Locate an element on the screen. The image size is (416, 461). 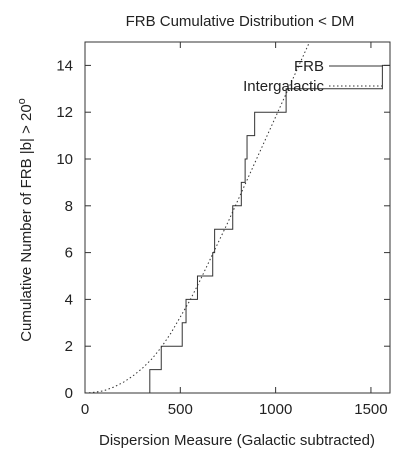
y-axis-title-main: Cumulative Number of FRB |b| > 20 is located at coordinates (26, 222).